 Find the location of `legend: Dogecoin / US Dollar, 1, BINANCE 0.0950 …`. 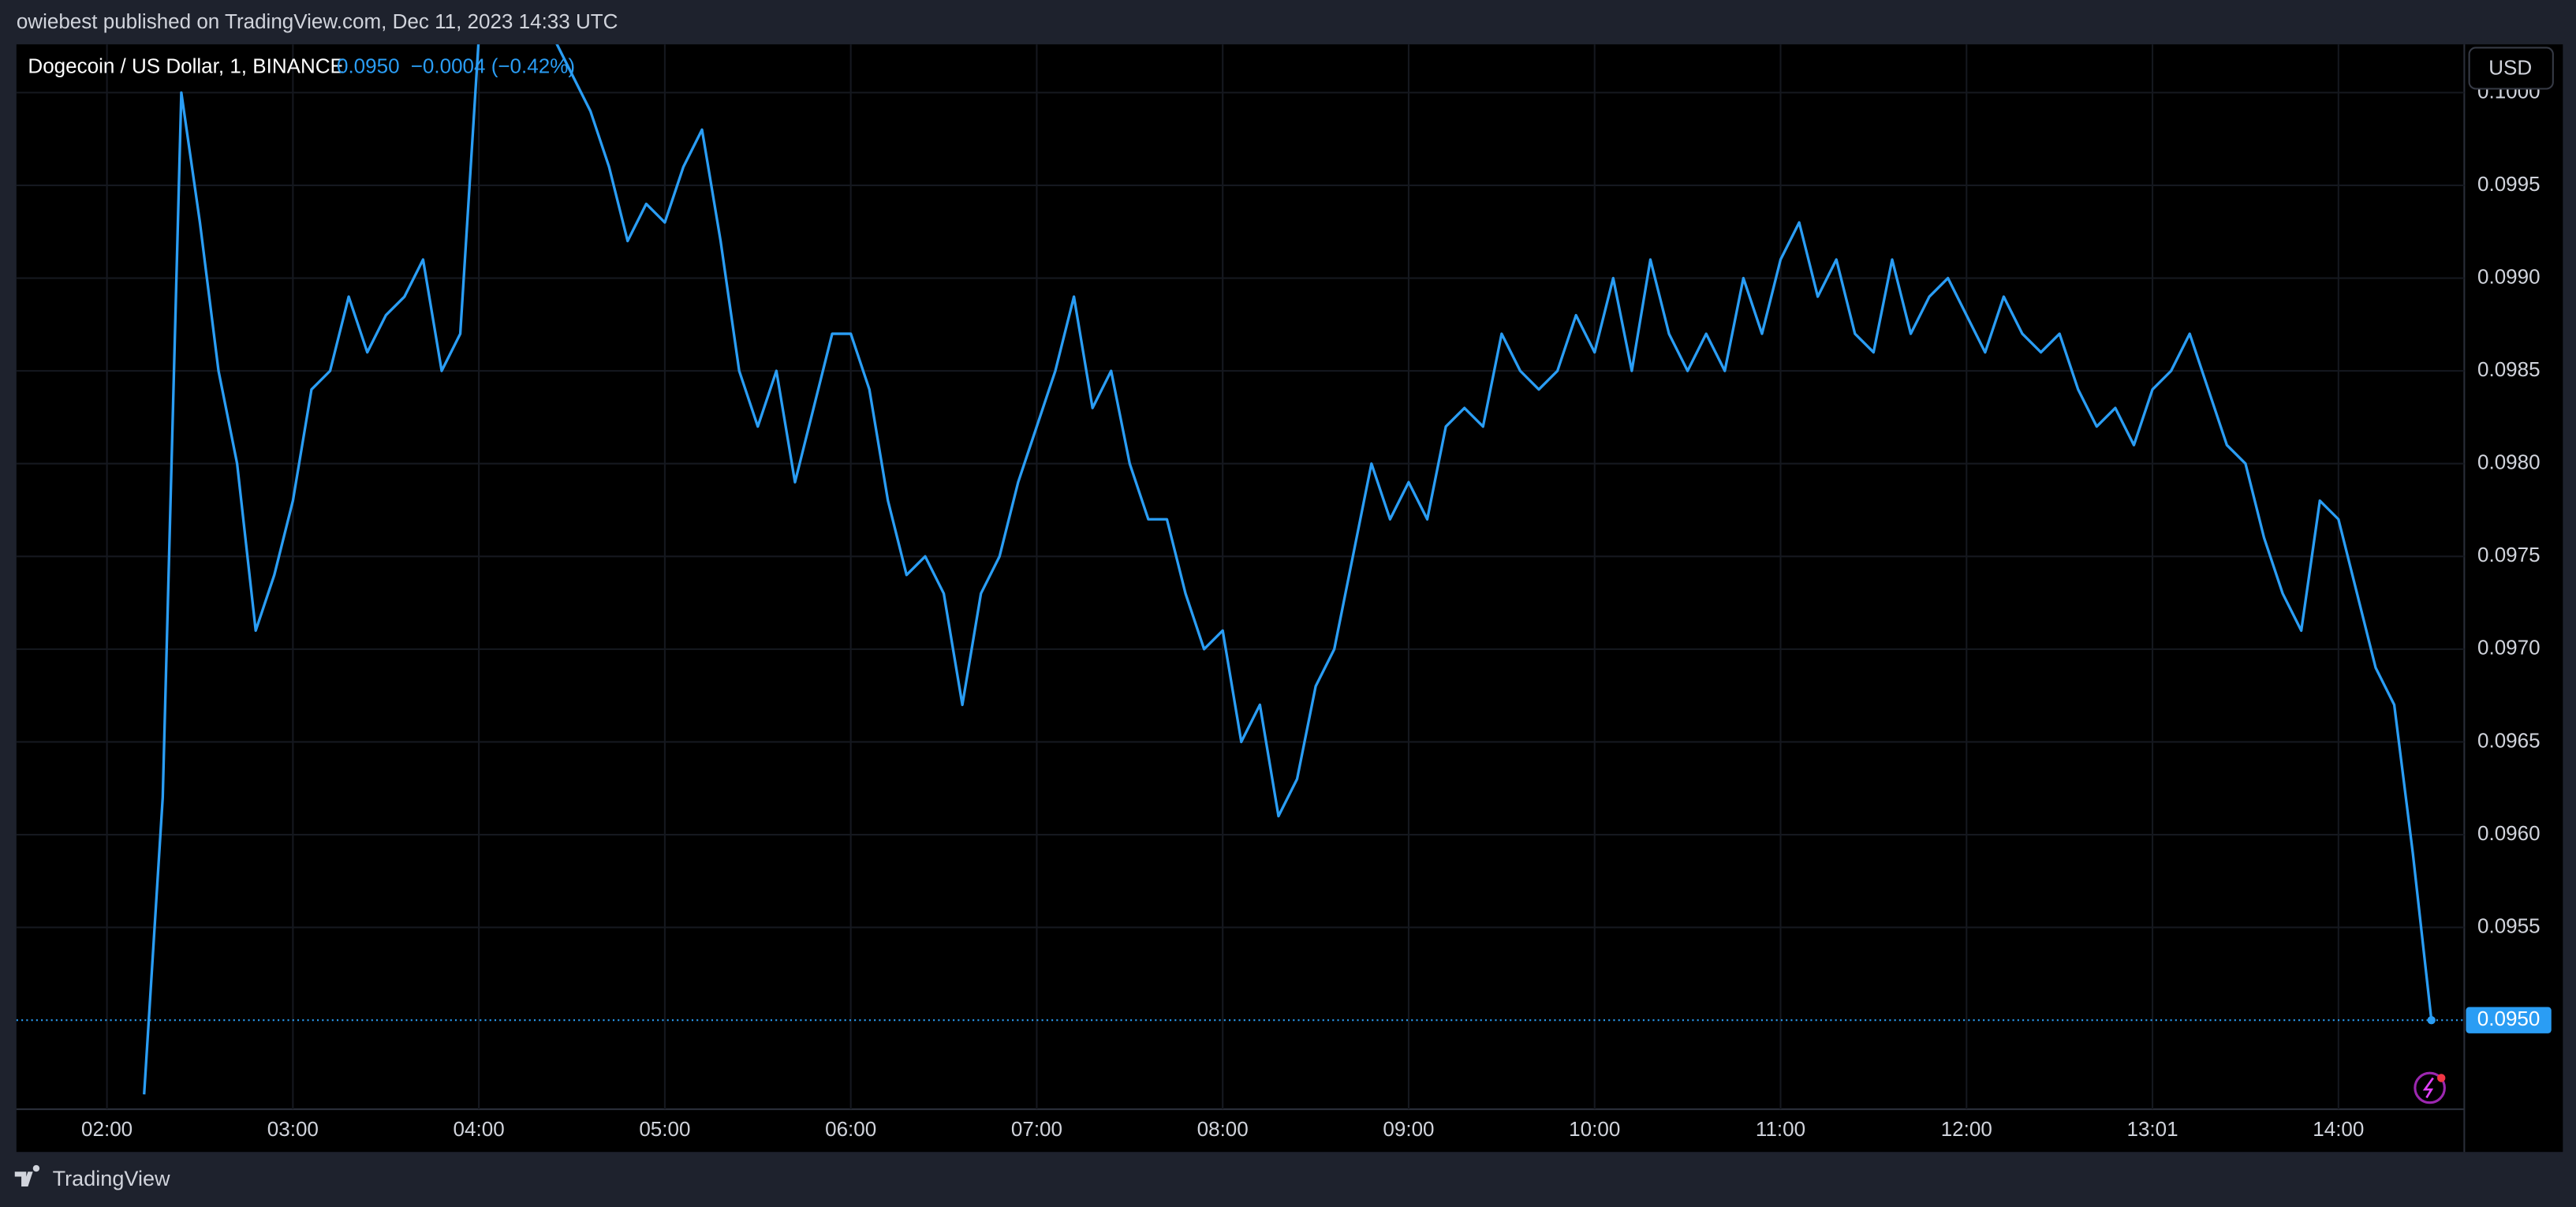

legend: Dogecoin / US Dollar, 1, BINANCE 0.0950 … is located at coordinates (301, 65).